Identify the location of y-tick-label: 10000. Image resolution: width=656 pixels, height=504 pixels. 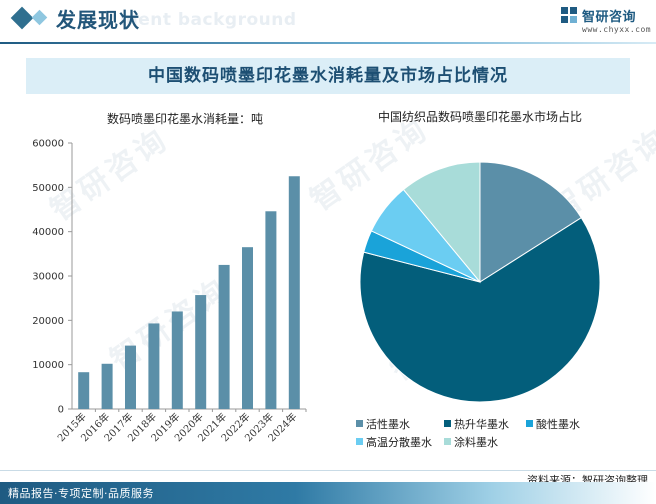
(48, 365).